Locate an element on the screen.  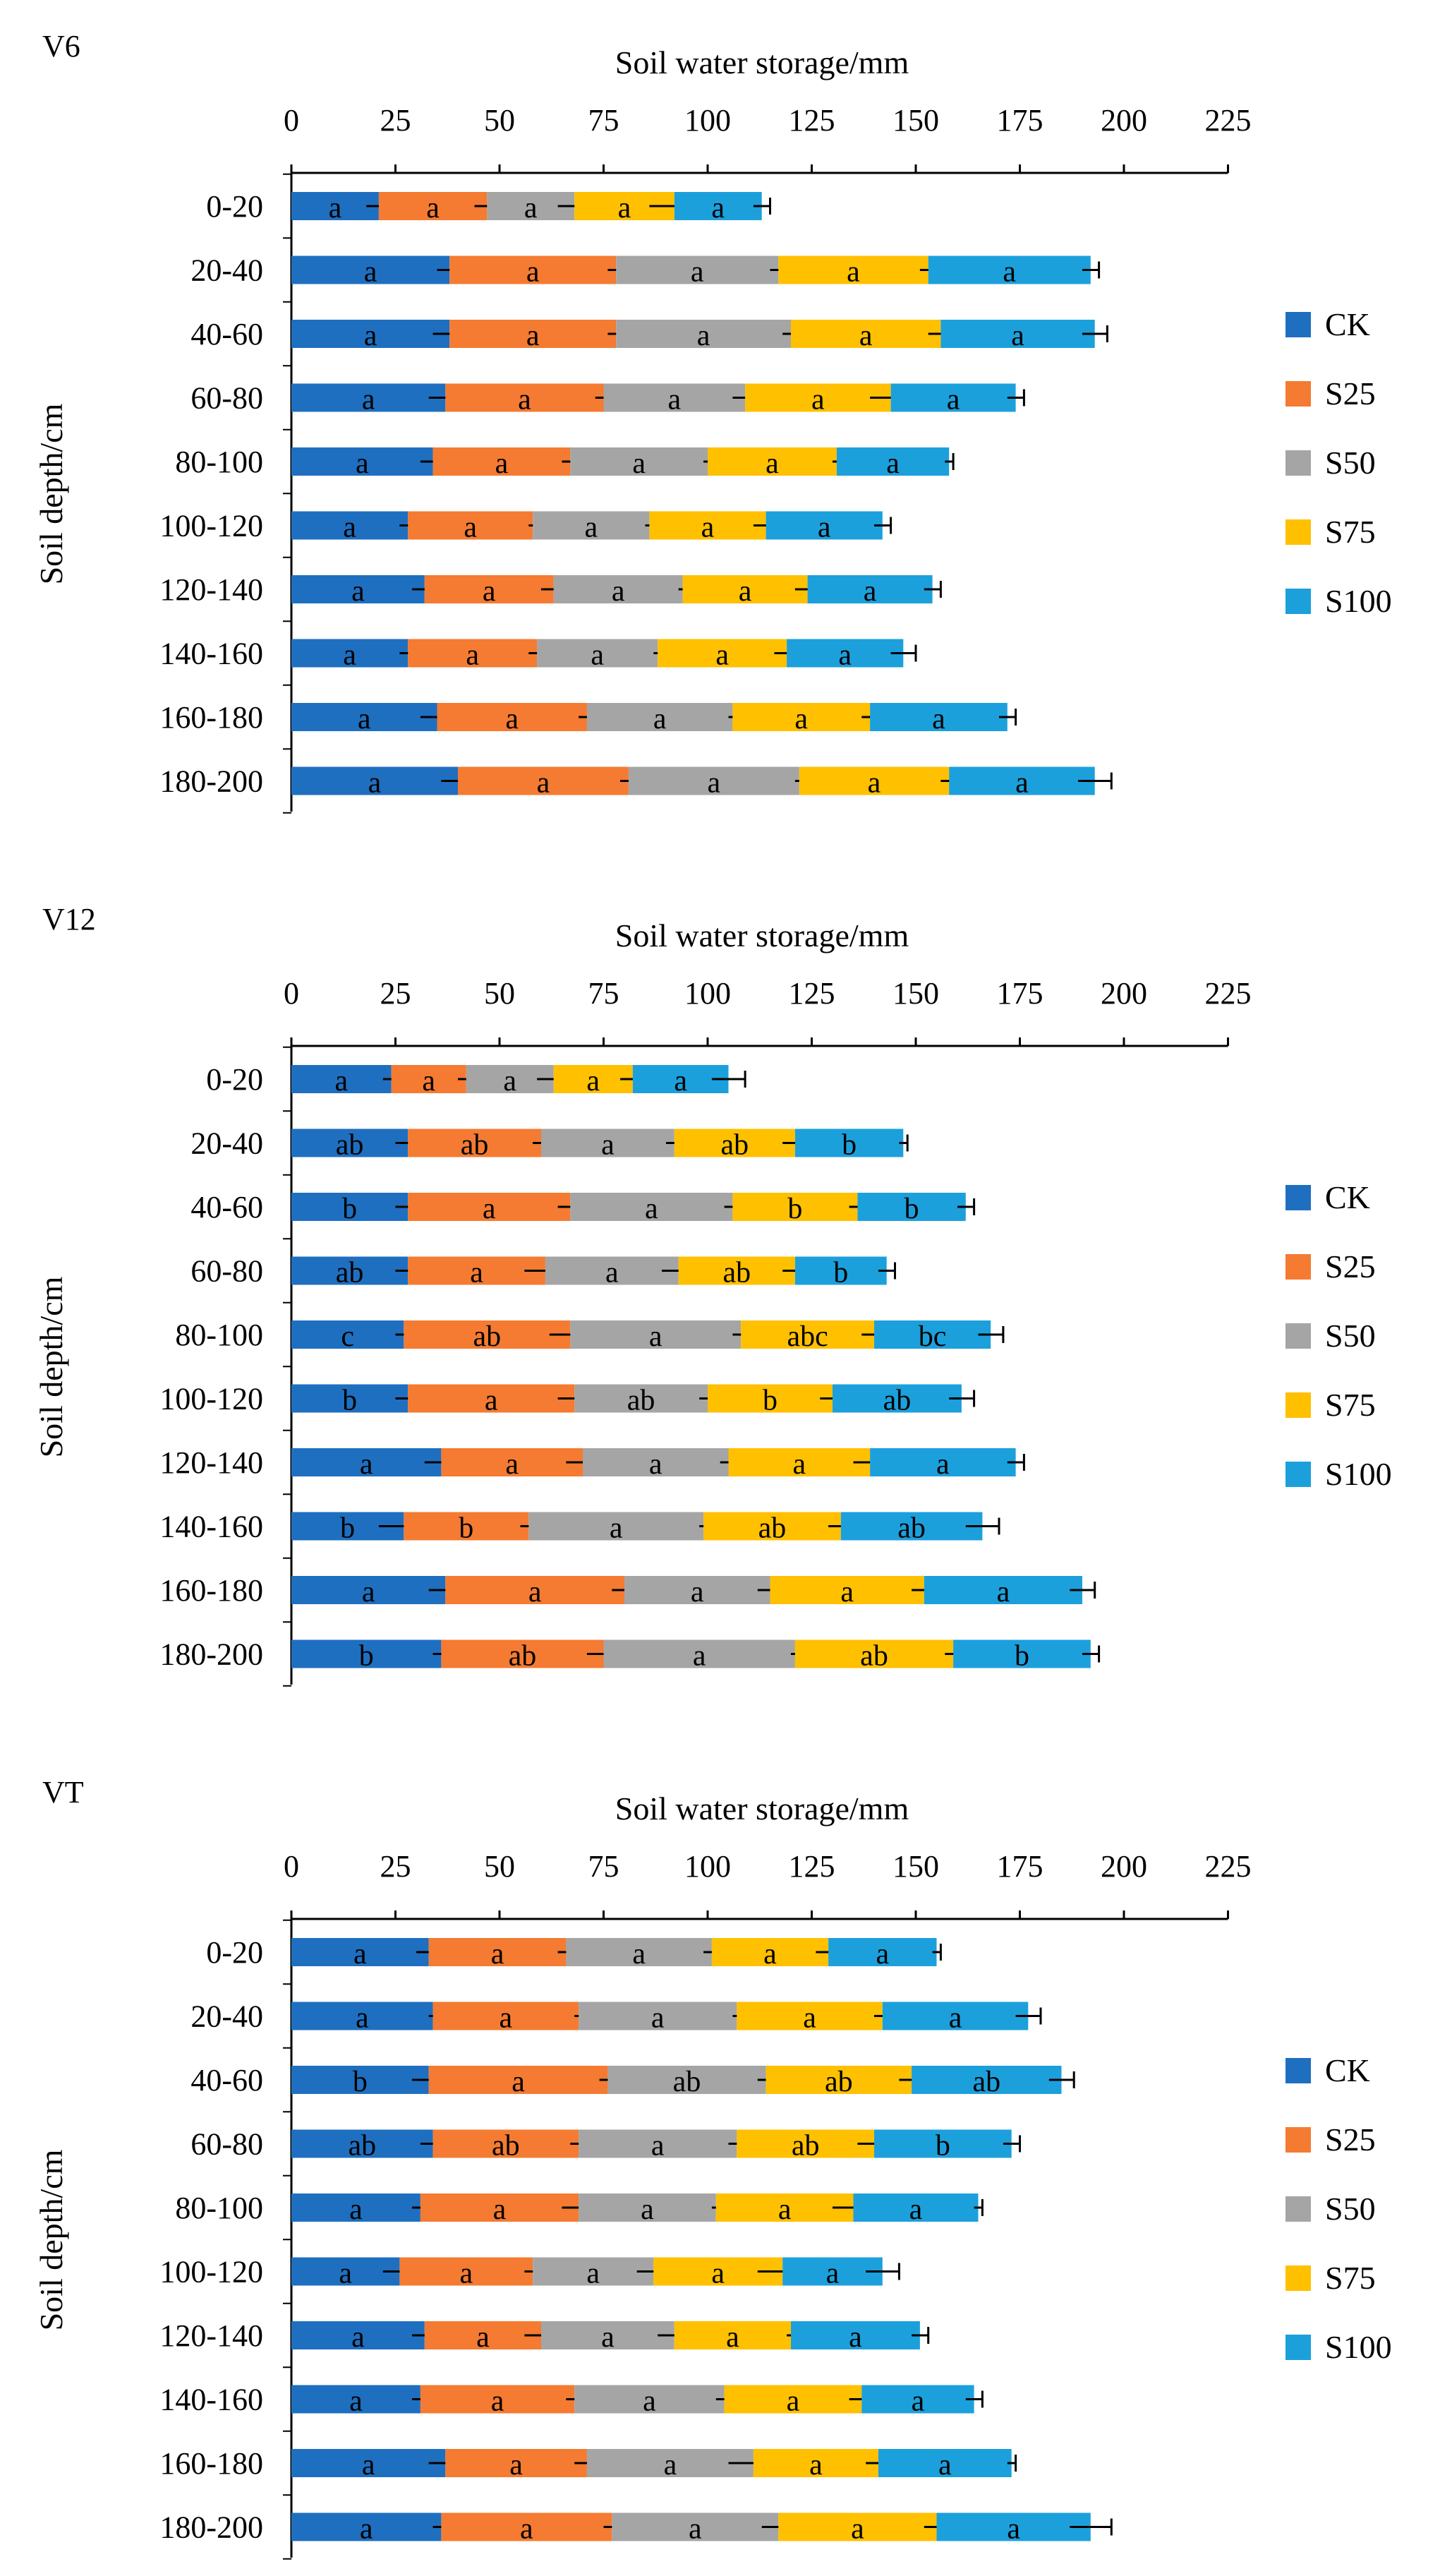
x-tick-label: 75 is located at coordinates (603, 120).